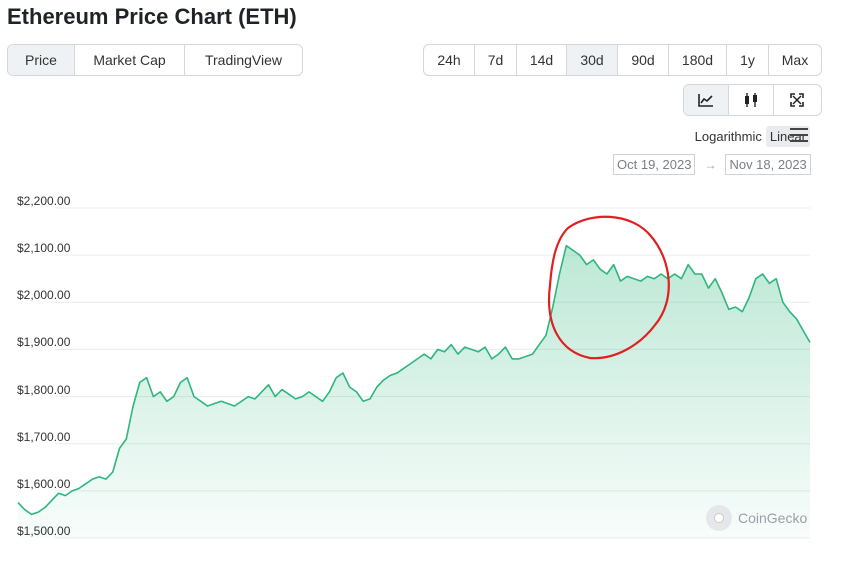 The height and width of the screenshot is (565, 855). What do you see at coordinates (130, 60) in the screenshot?
I see `tab-market-cap: Market Cap` at bounding box center [130, 60].